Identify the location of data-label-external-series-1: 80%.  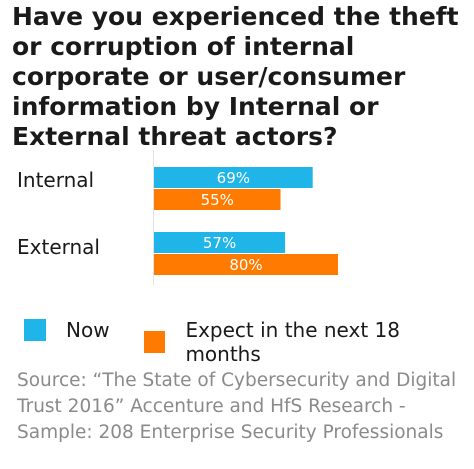
(245, 265).